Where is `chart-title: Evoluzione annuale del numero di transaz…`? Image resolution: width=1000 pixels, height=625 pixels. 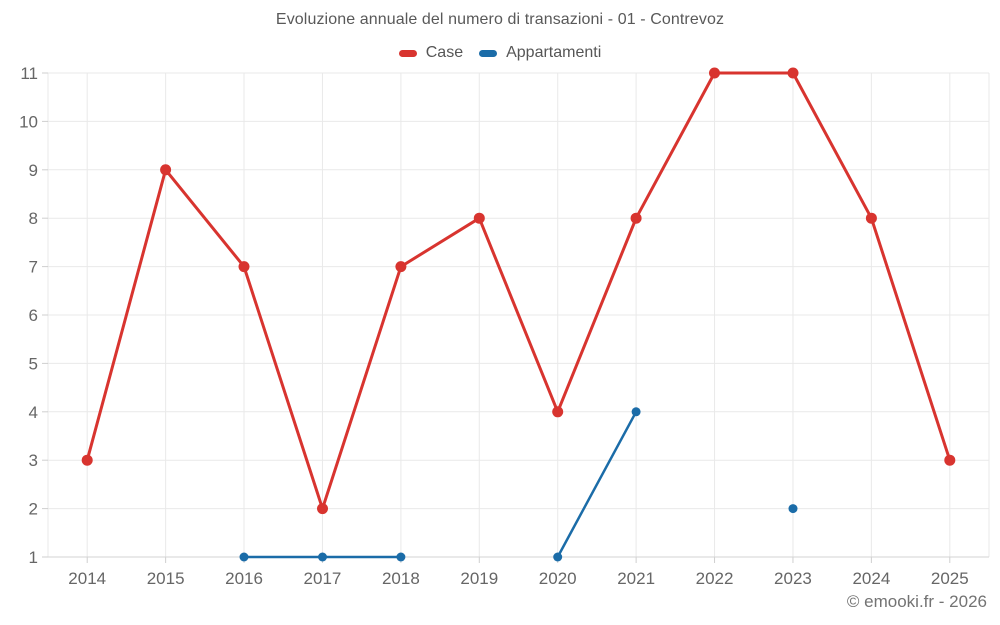
chart-title: Evoluzione annuale del numero di transaz… is located at coordinates (500, 19).